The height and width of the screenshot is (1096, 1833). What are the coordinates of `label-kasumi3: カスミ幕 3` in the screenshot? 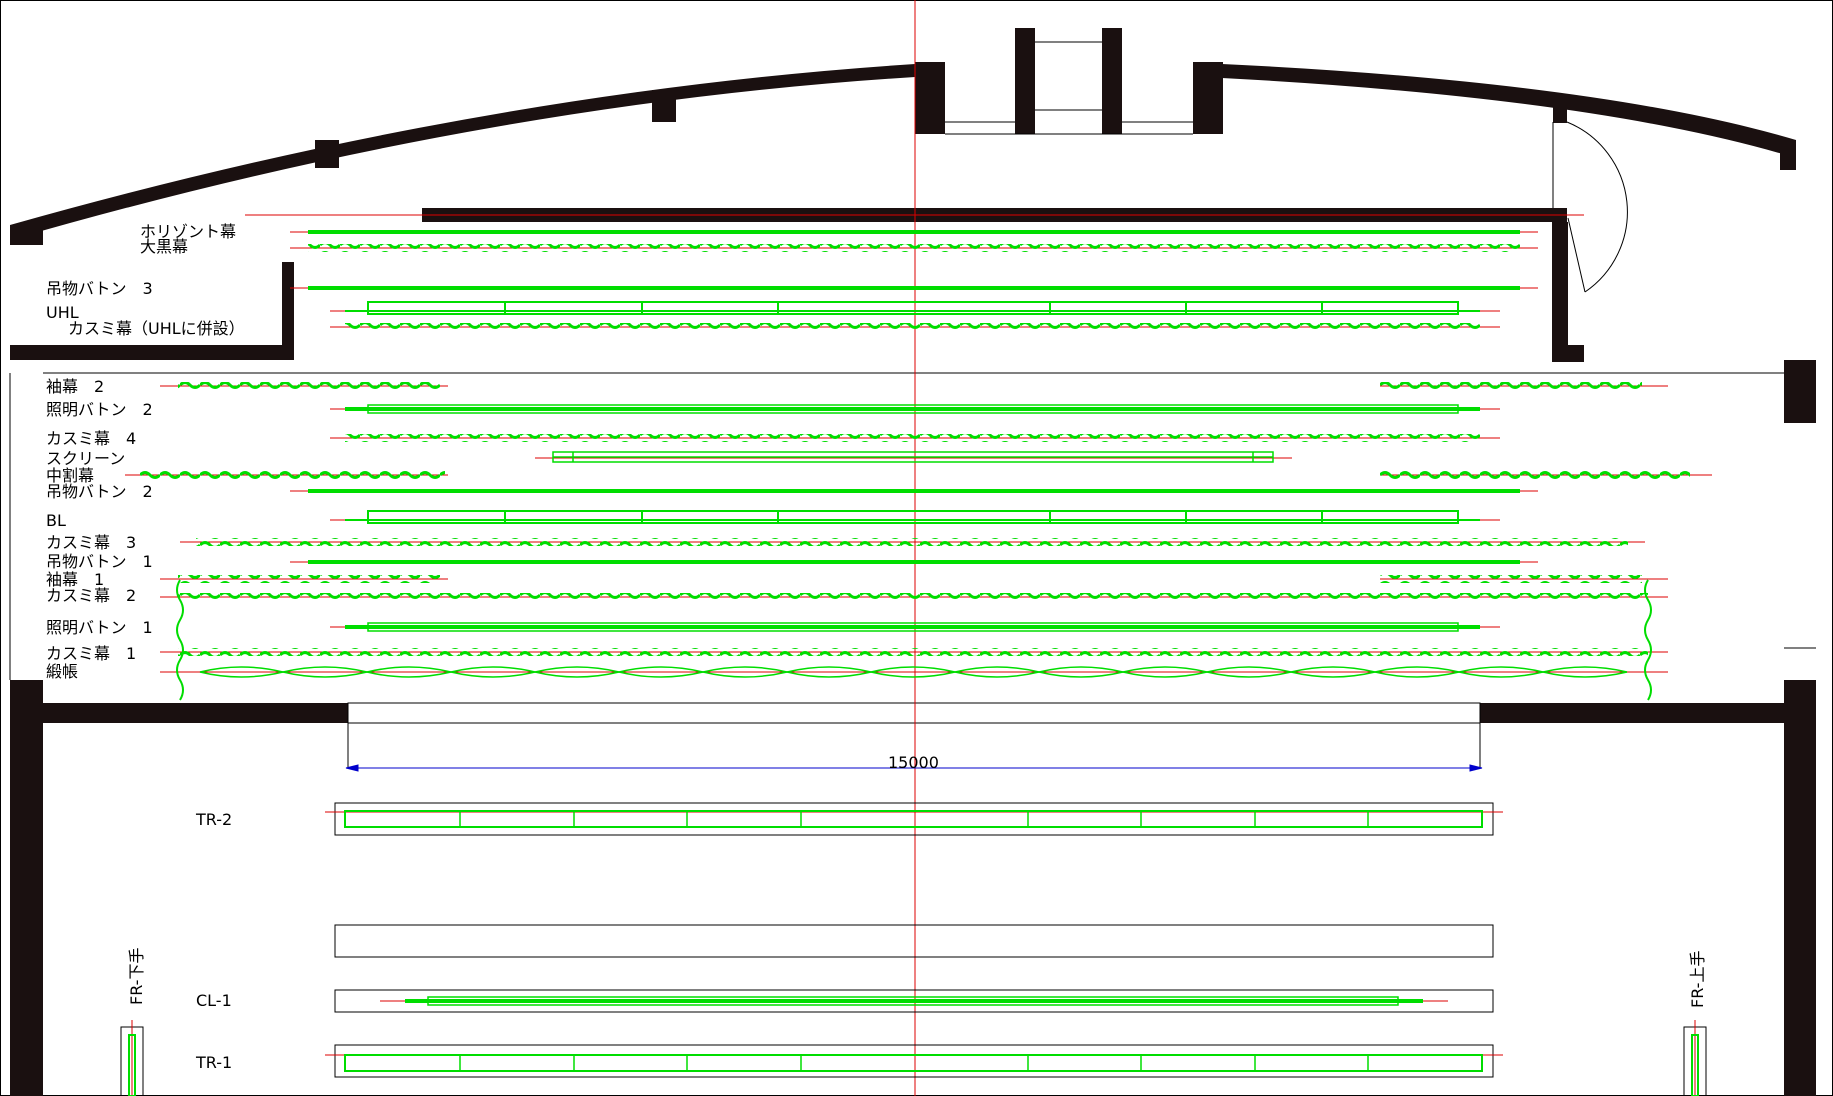 It's located at (91, 542).